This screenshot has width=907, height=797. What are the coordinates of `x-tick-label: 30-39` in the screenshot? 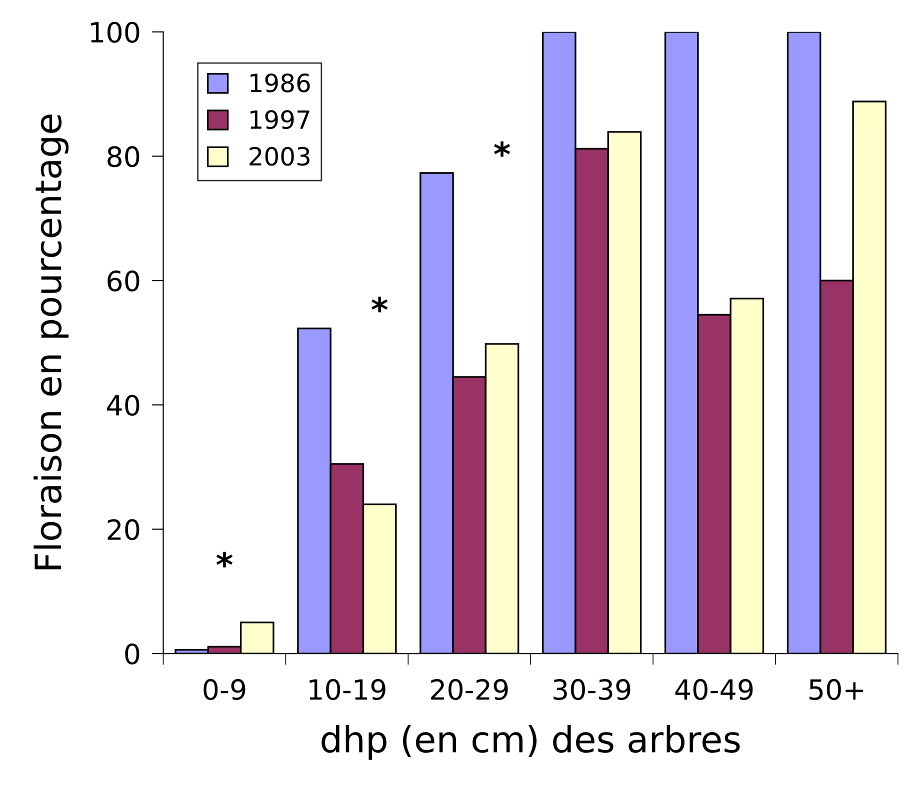 It's located at (592, 689).